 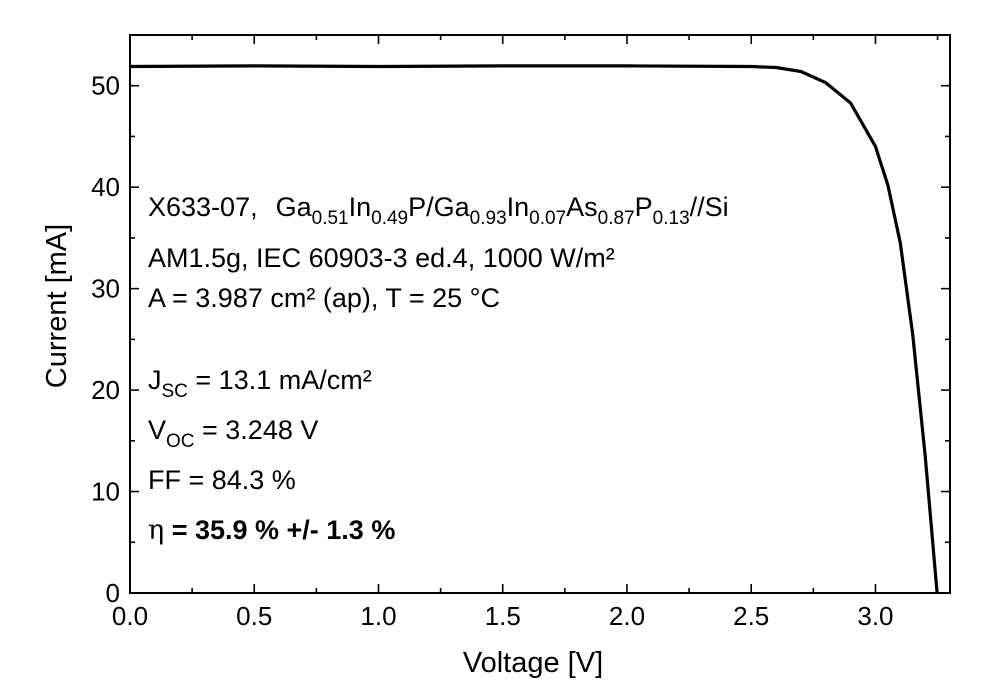 I want to click on formula-subscript: 0.07, so click(x=547, y=218).